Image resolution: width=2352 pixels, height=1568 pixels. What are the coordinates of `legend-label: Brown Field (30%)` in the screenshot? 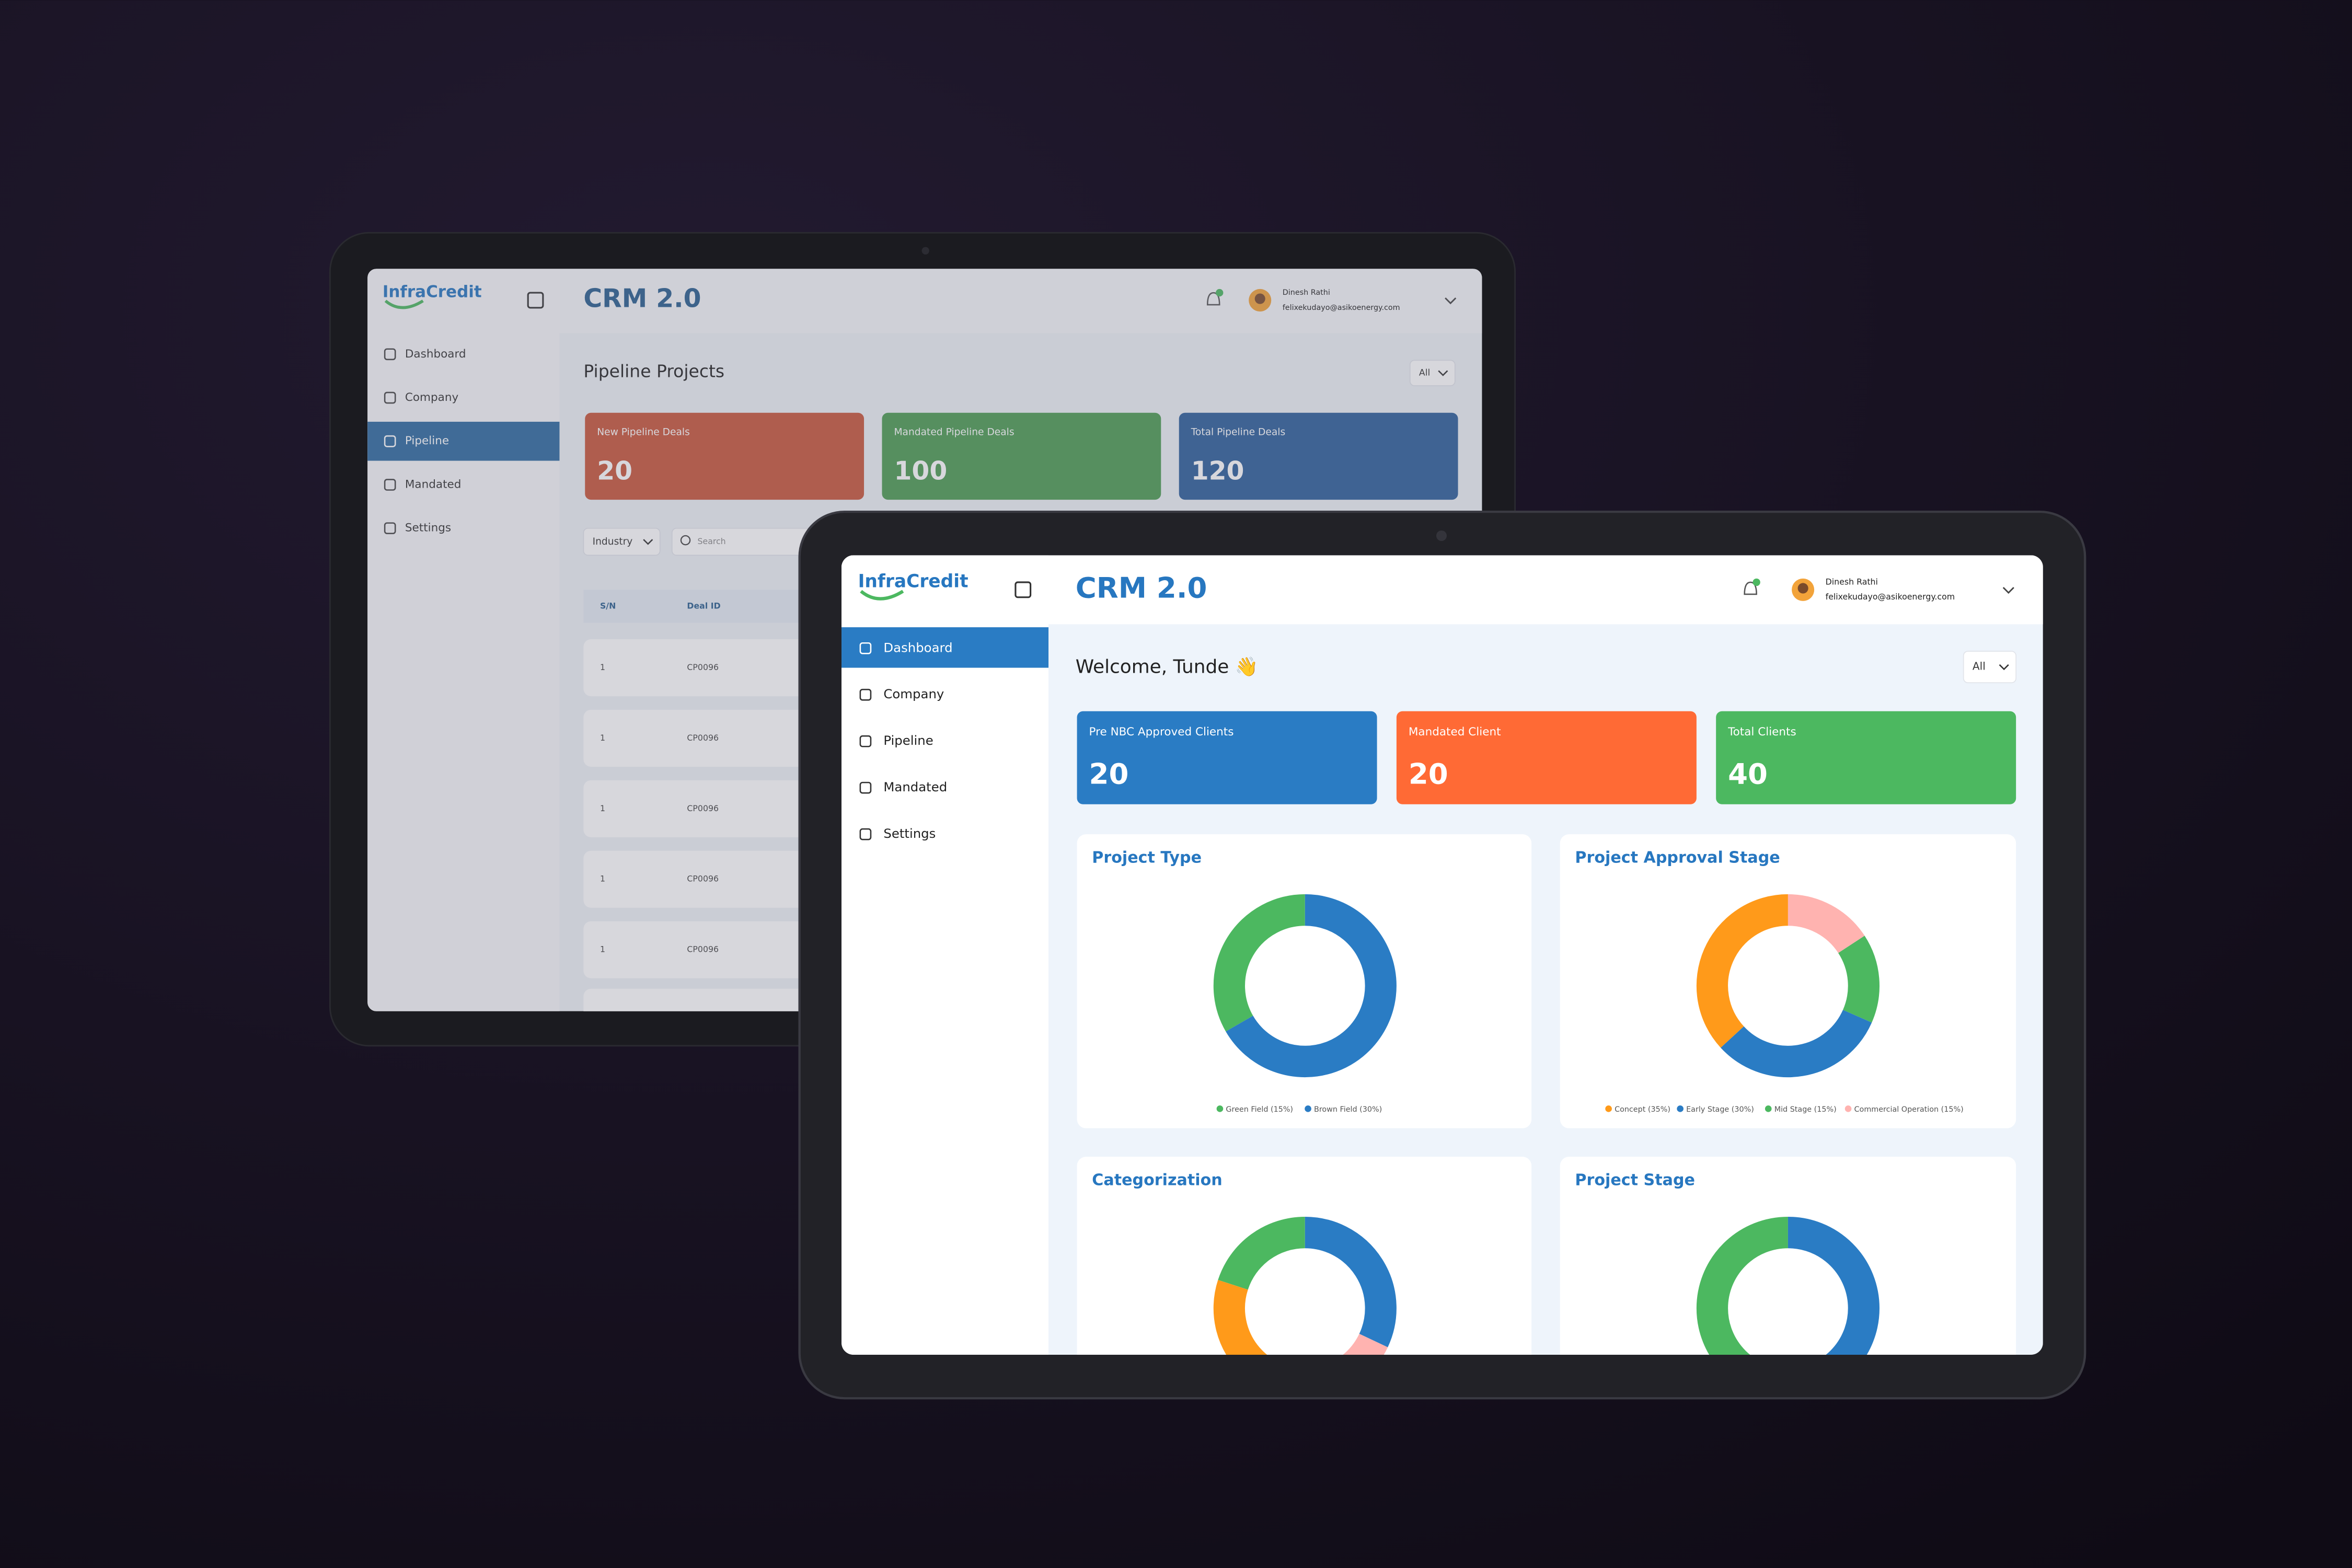 It's located at (1348, 1109).